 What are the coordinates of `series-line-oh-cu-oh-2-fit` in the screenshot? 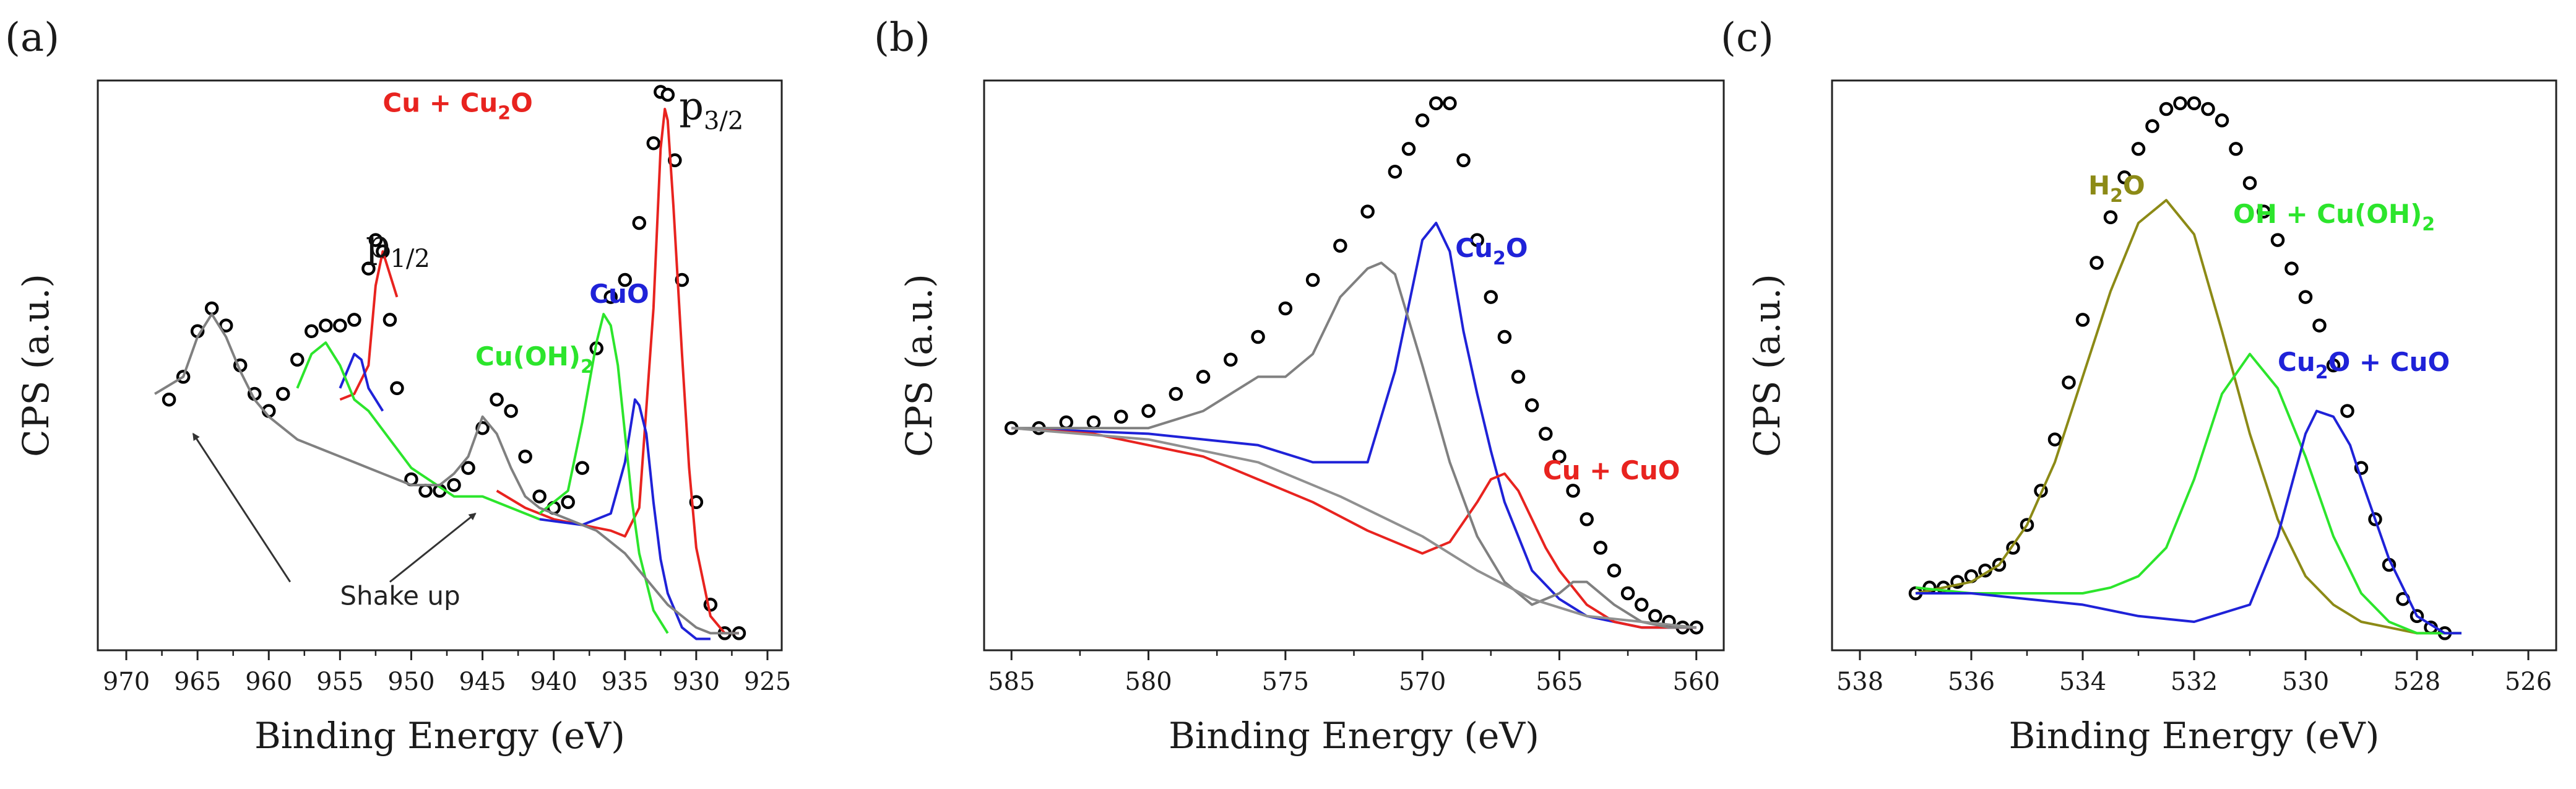 It's located at (2188, 494).